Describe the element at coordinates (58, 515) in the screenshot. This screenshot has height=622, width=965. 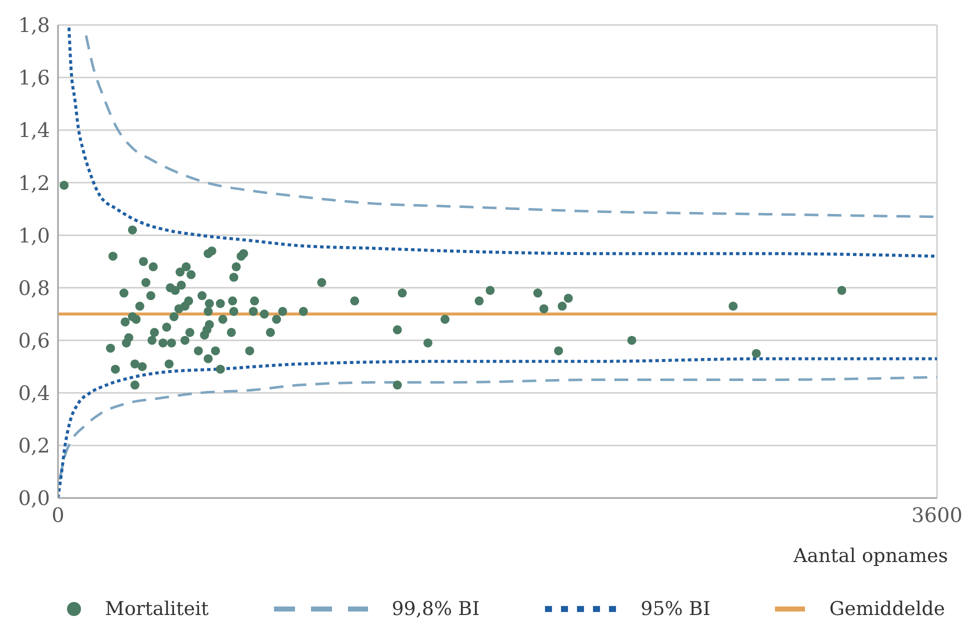
I see `x-tick-label: 0` at that location.